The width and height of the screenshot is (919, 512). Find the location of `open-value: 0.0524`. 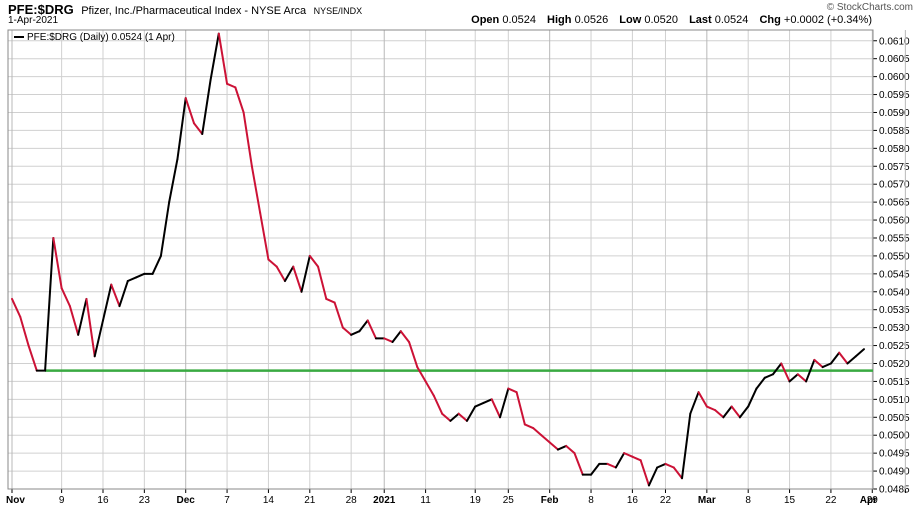

open-value: 0.0524 is located at coordinates (519, 20).